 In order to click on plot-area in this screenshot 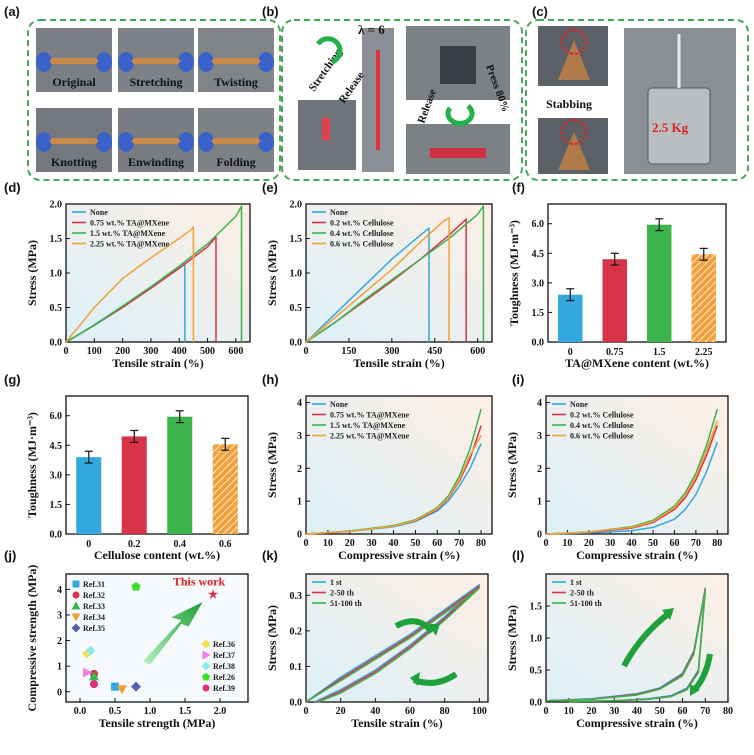, I will do `click(158, 273)`.